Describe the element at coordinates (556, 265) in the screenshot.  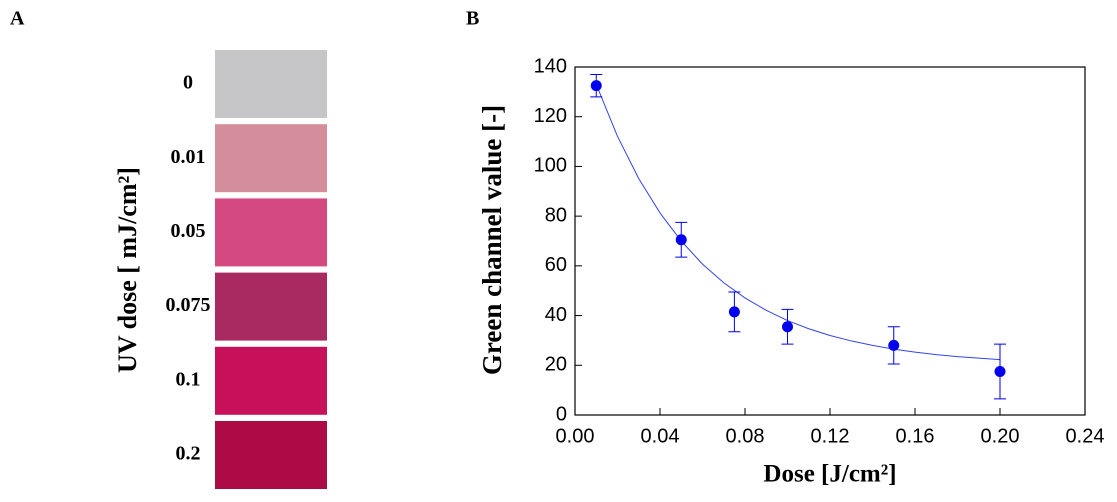
I see `y-tick-label: 60` at that location.